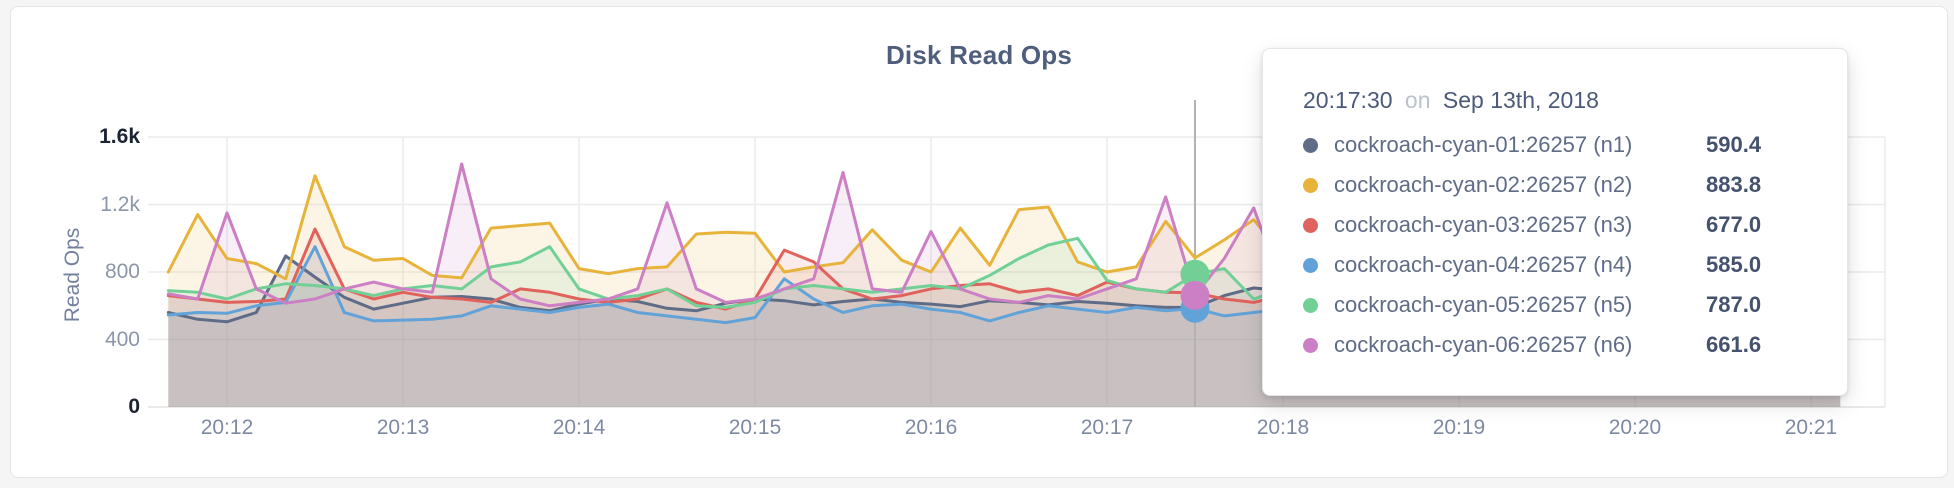  What do you see at coordinates (1459, 427) in the screenshot?
I see `x-axis-tick: 20:19` at bounding box center [1459, 427].